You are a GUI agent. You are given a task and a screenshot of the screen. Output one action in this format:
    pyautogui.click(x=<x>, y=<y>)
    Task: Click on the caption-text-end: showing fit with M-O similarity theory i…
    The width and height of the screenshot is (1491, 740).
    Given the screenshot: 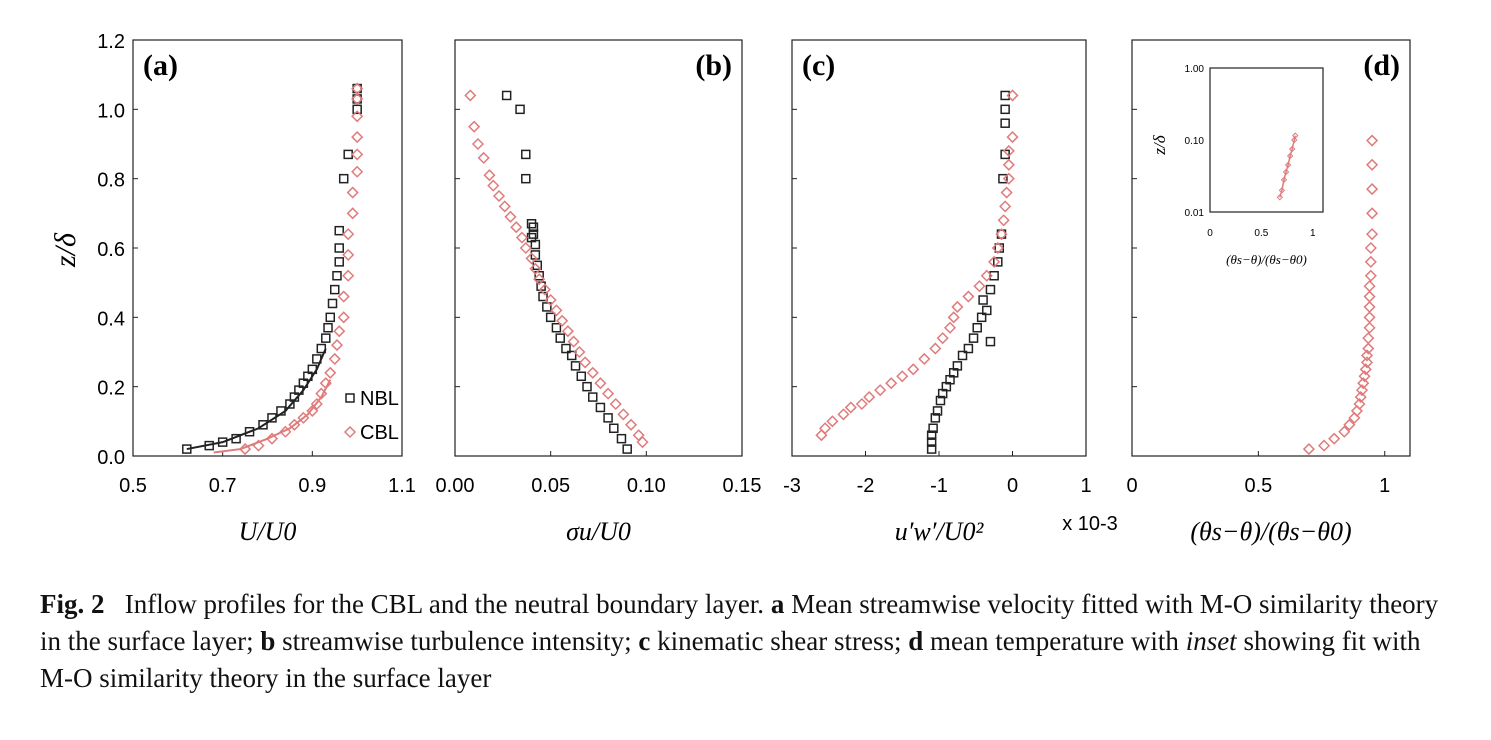 What is the action you would take?
    pyautogui.click(x=730, y=659)
    